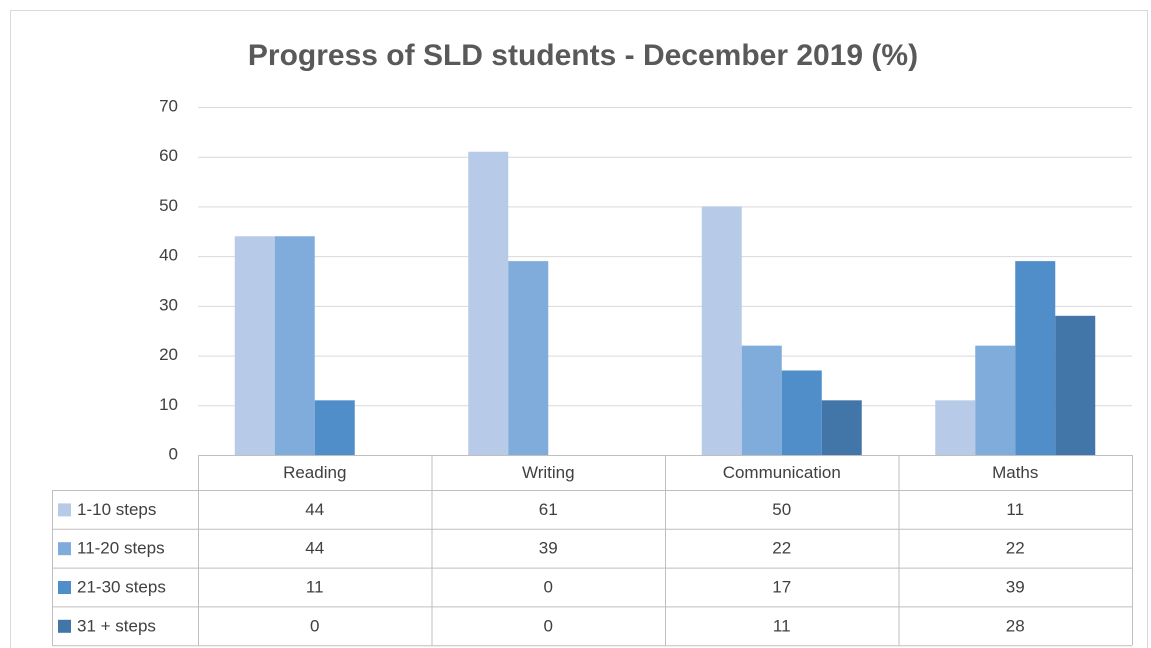  I want to click on table-value: 61, so click(548, 509).